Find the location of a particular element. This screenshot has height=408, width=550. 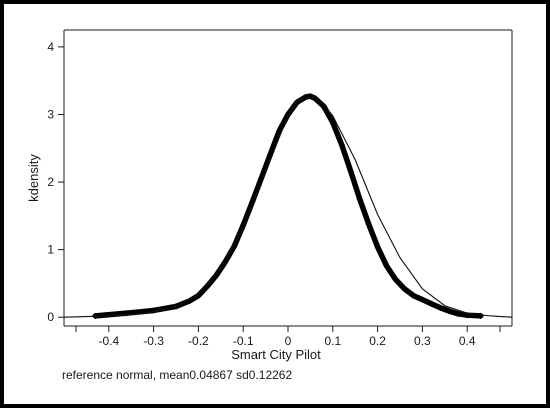

y-tick-label: 3 is located at coordinates (50, 114).